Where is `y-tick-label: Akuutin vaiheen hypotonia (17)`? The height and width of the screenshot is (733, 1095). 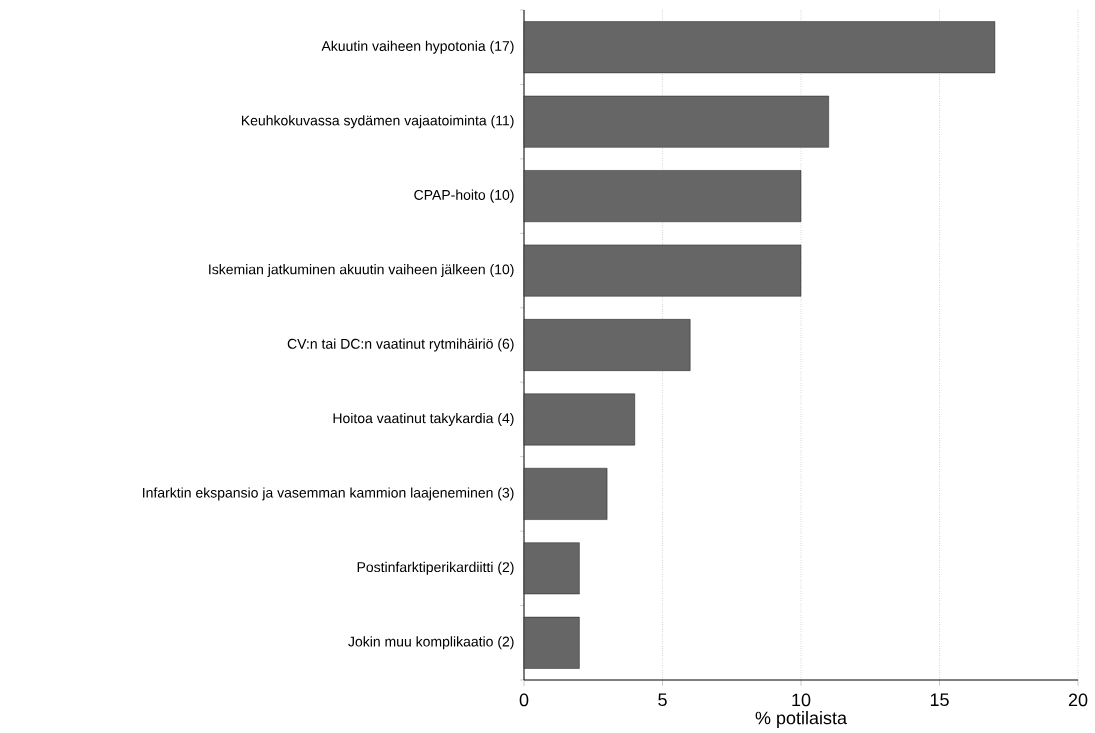
y-tick-label: Akuutin vaiheen hypotonia (17) is located at coordinates (417, 47).